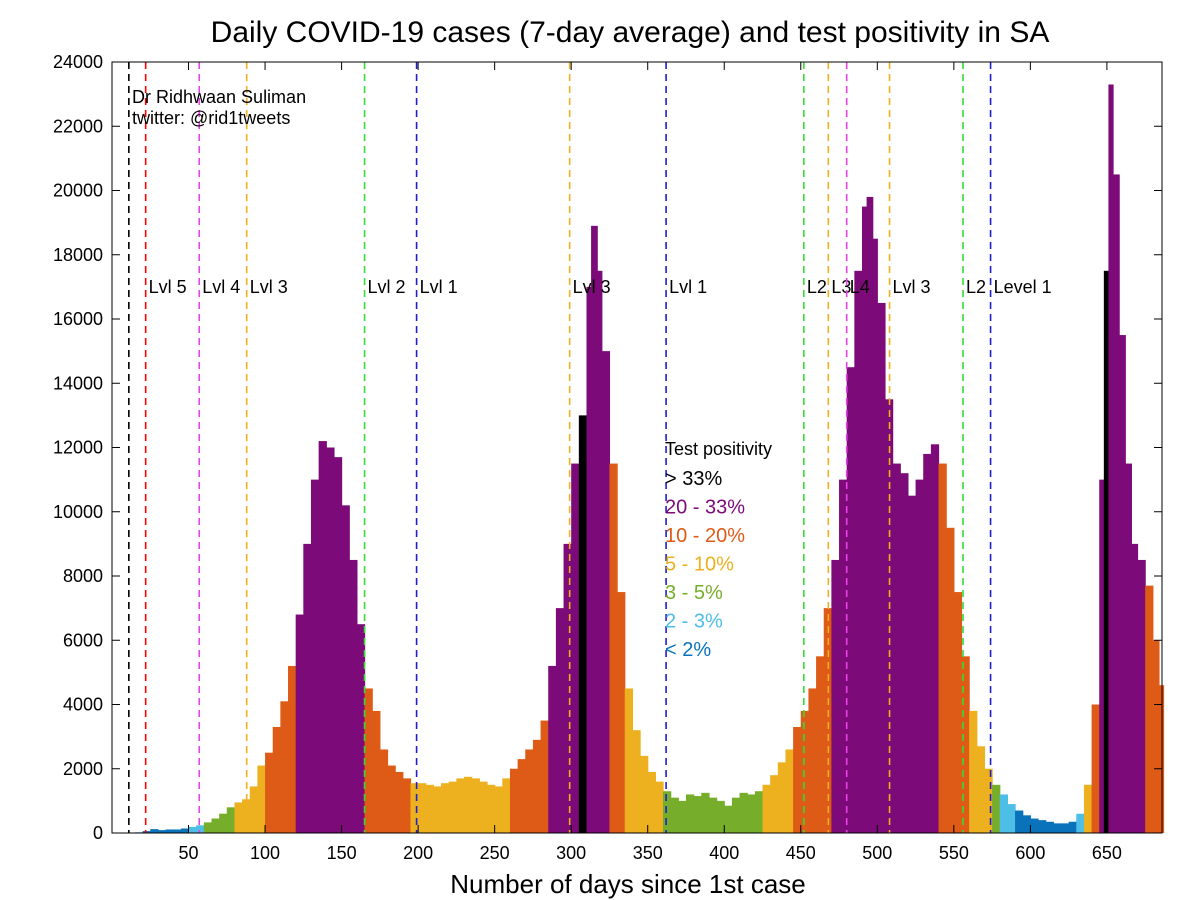  I want to click on credit-author: Dr Ridhwaan Suliman, so click(219, 97).